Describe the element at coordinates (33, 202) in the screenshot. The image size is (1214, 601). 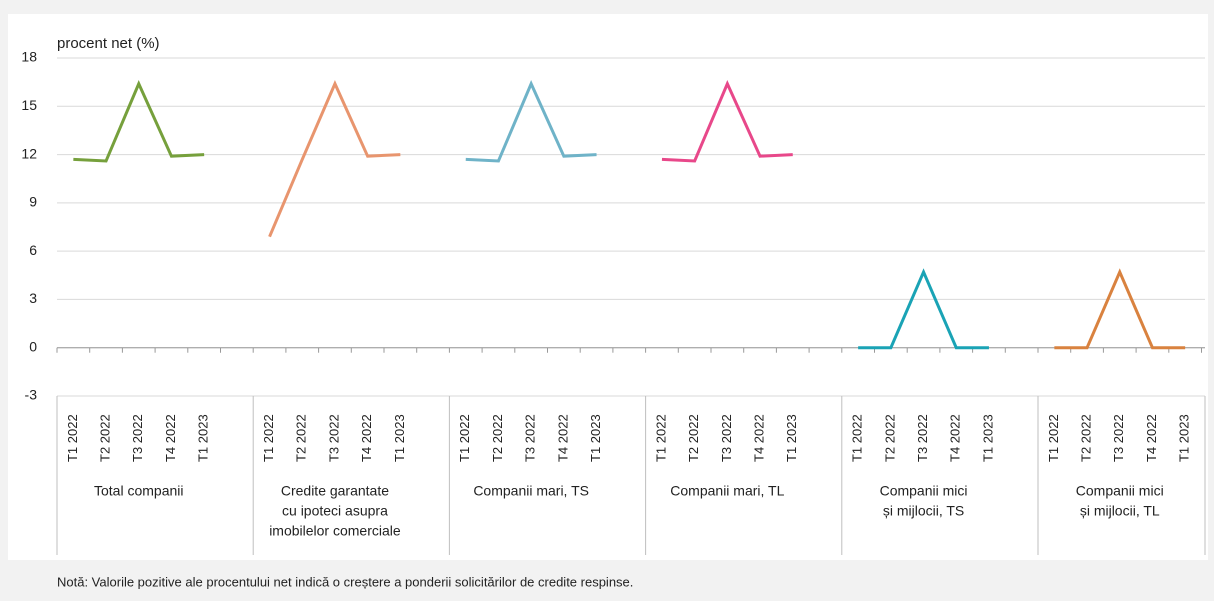
I see `y-tick-label: 9` at that location.